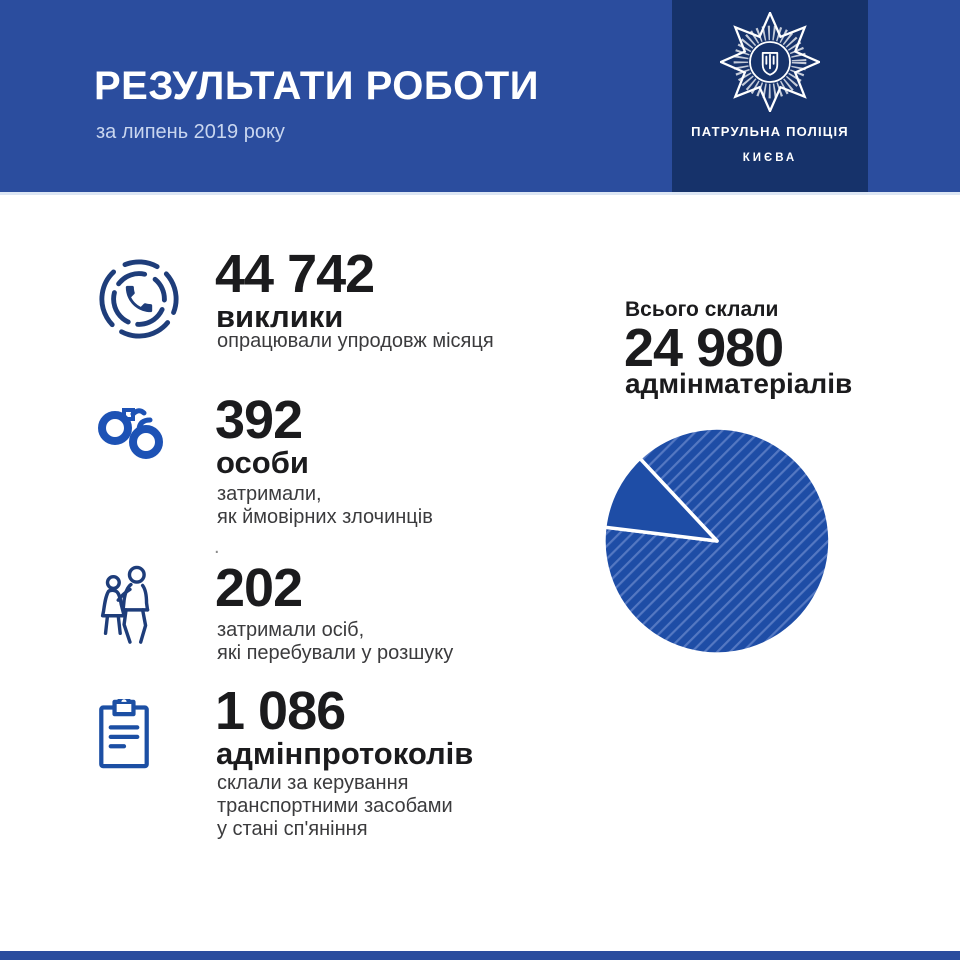  What do you see at coordinates (139, 299) in the screenshot?
I see `phone-call-icon` at bounding box center [139, 299].